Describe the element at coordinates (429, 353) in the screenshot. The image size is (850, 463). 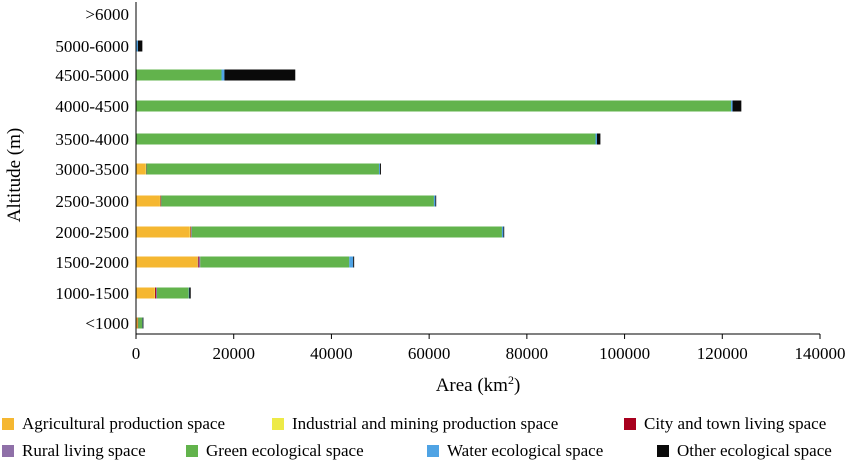
I see `x-tick-label: 60000` at that location.